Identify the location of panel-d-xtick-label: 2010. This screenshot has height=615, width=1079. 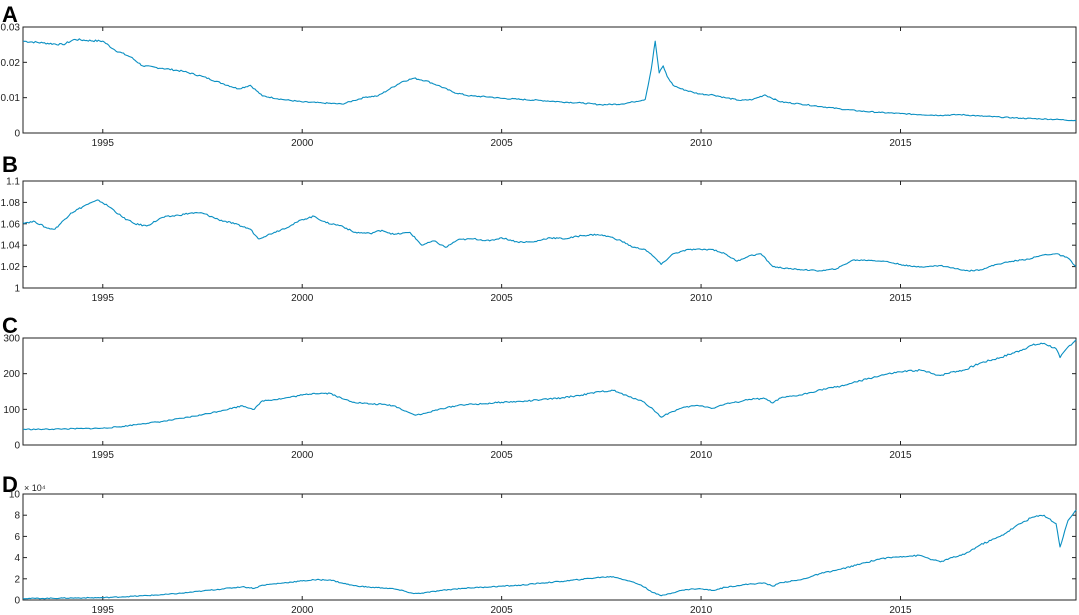
(701, 610).